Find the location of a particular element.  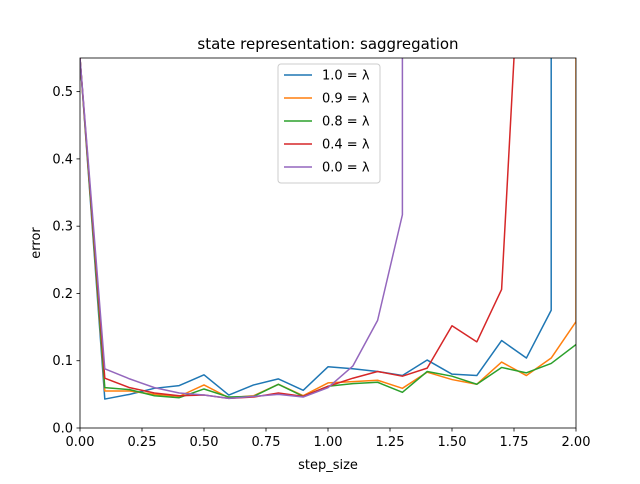

y-tick-label: 0.4 is located at coordinates (62, 159).